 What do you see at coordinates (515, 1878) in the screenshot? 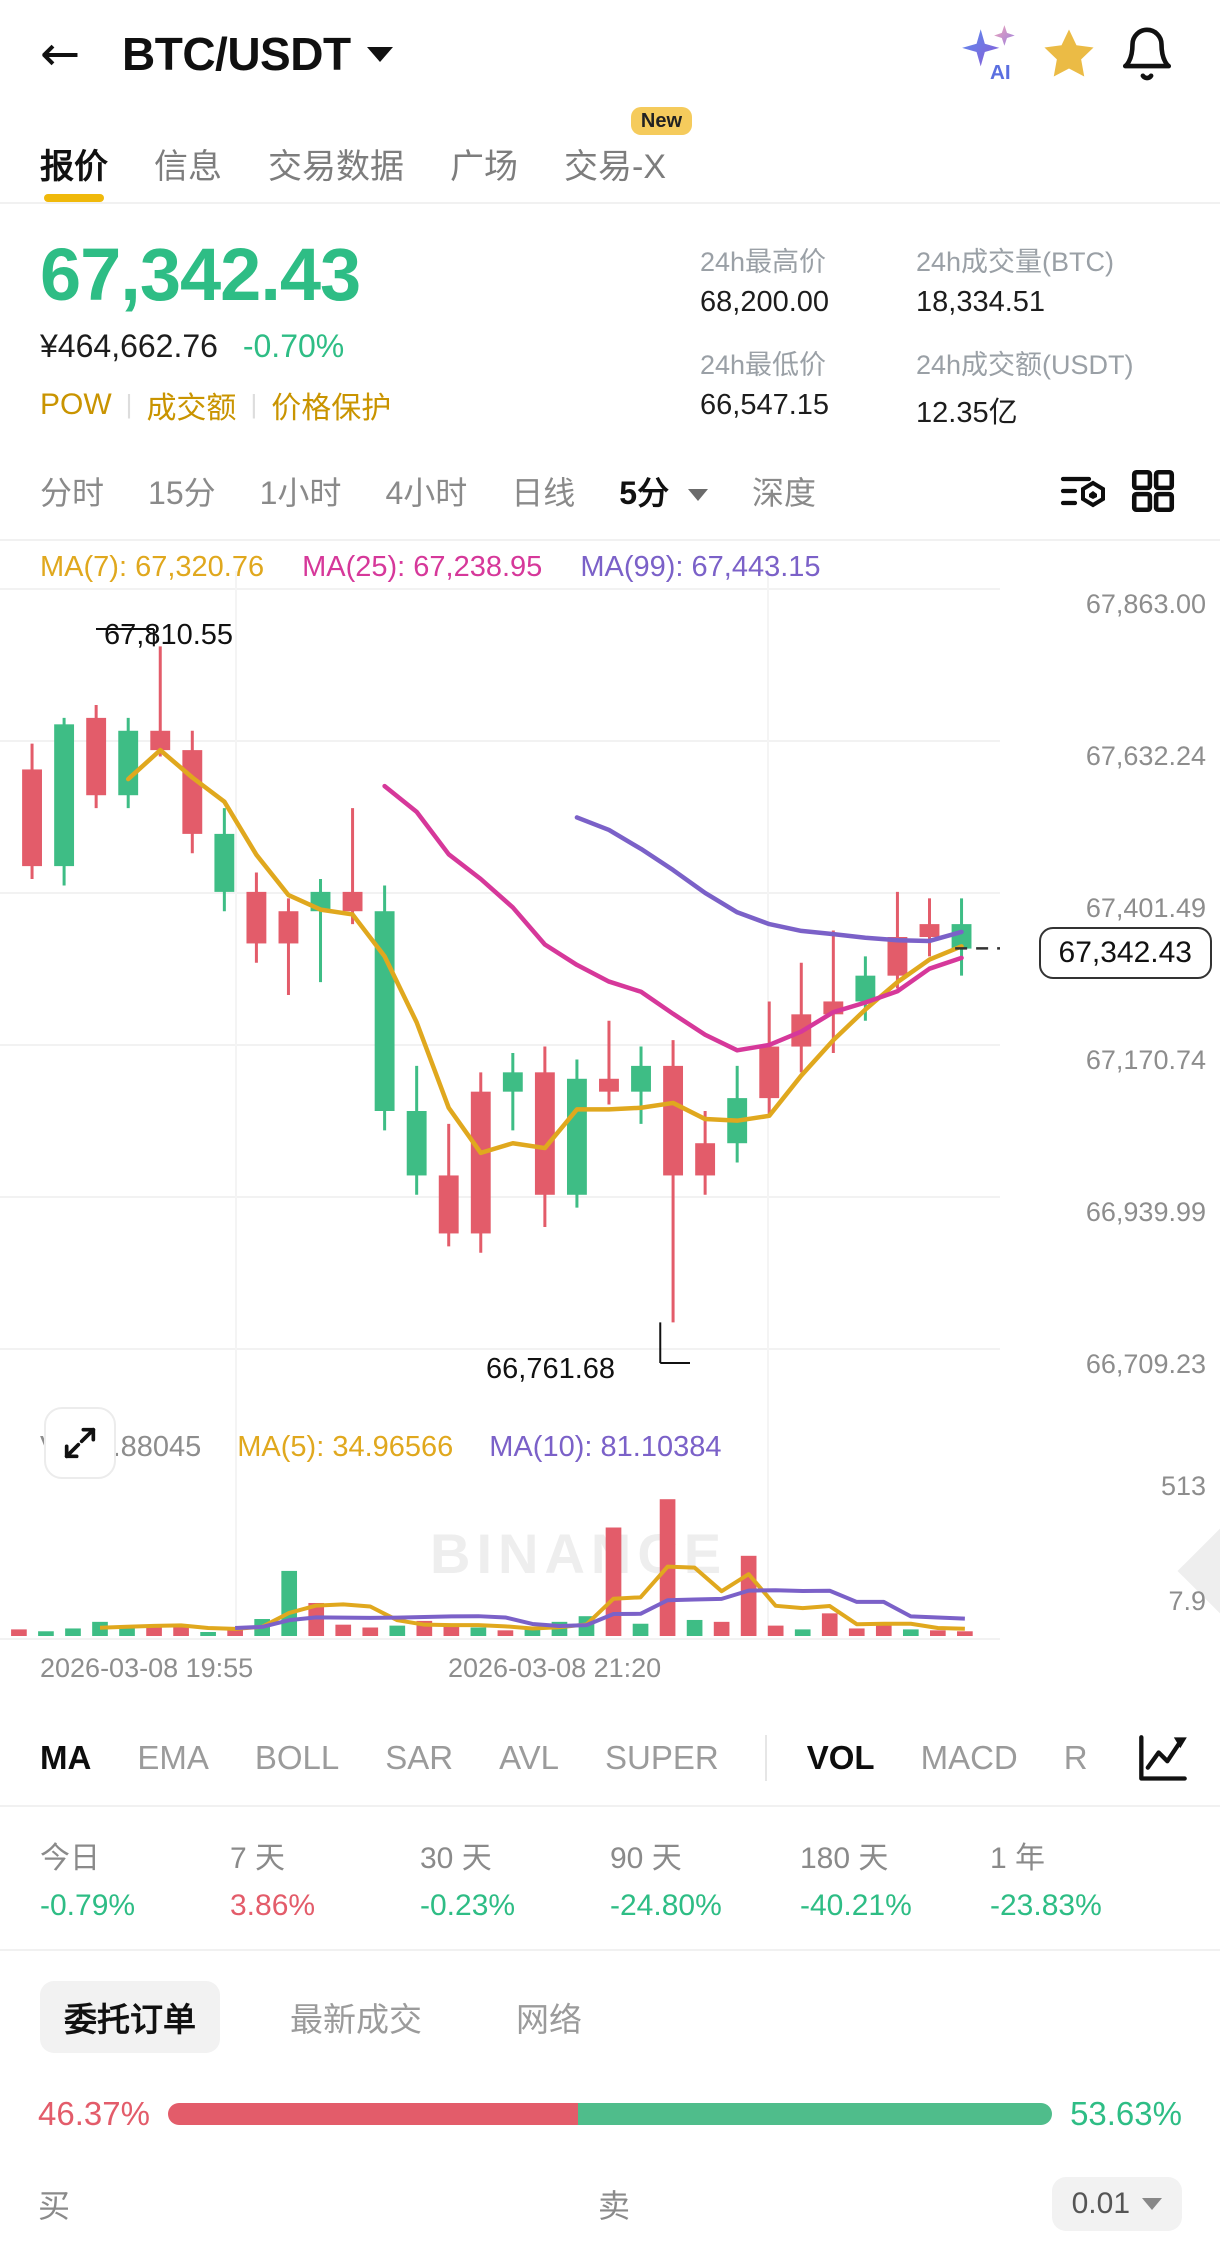
I see `period-30d: 30 天 -0.23%` at bounding box center [515, 1878].